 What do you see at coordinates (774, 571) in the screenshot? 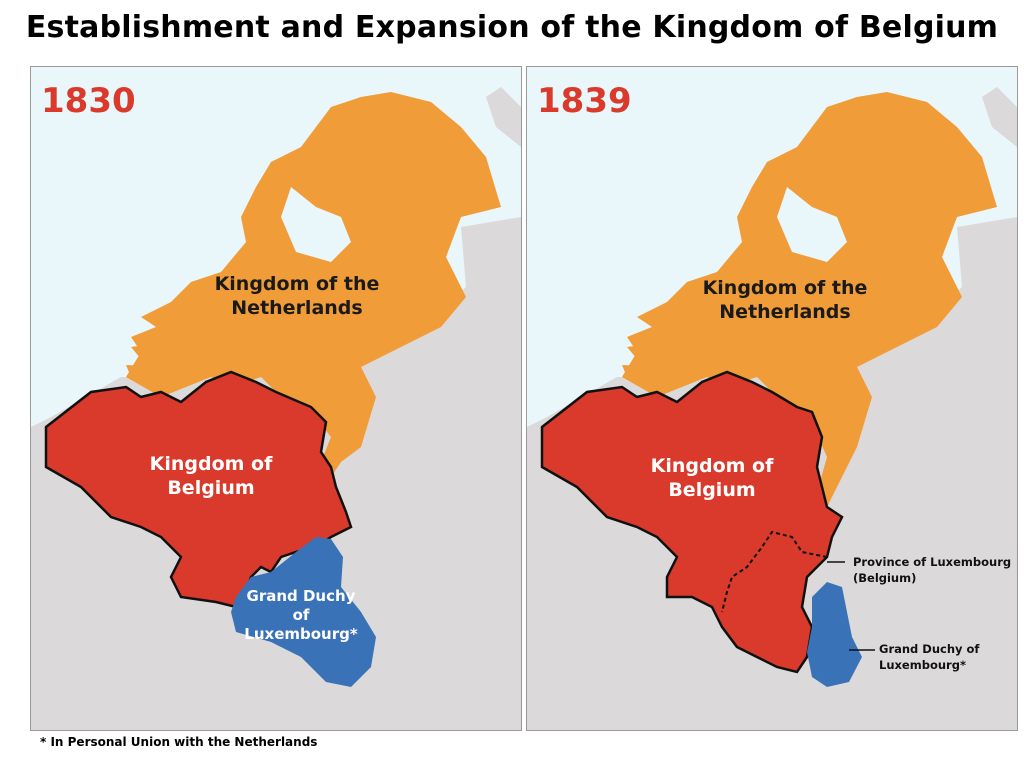
I see `province-luxembourg-boundary` at bounding box center [774, 571].